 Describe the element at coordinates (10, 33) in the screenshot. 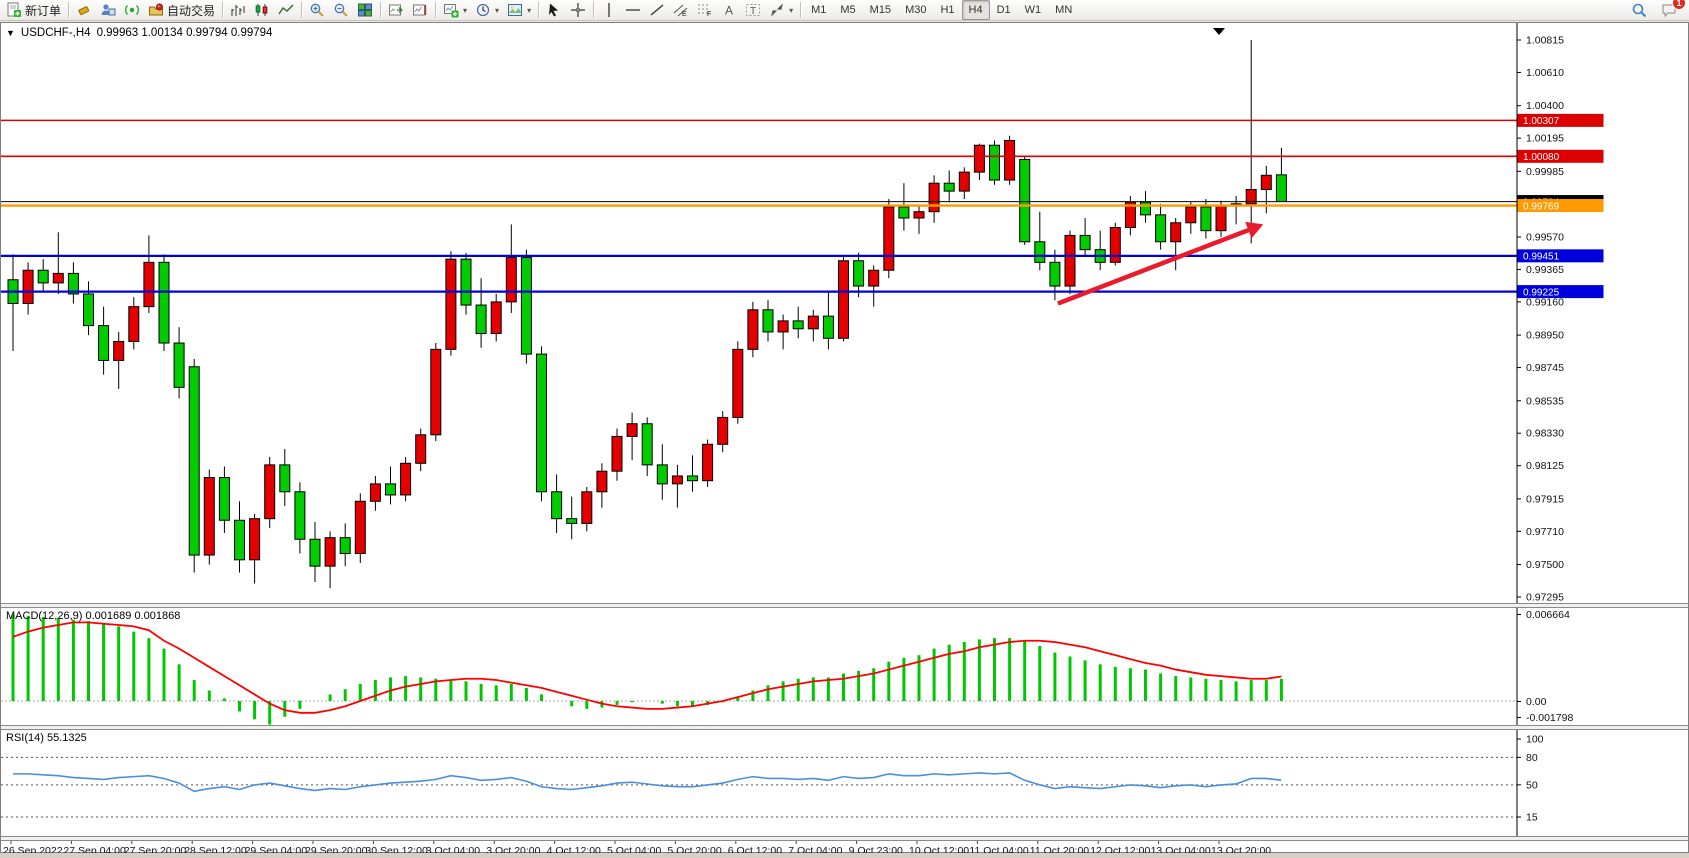

I see `collapse-triangle-icon: ▼` at that location.